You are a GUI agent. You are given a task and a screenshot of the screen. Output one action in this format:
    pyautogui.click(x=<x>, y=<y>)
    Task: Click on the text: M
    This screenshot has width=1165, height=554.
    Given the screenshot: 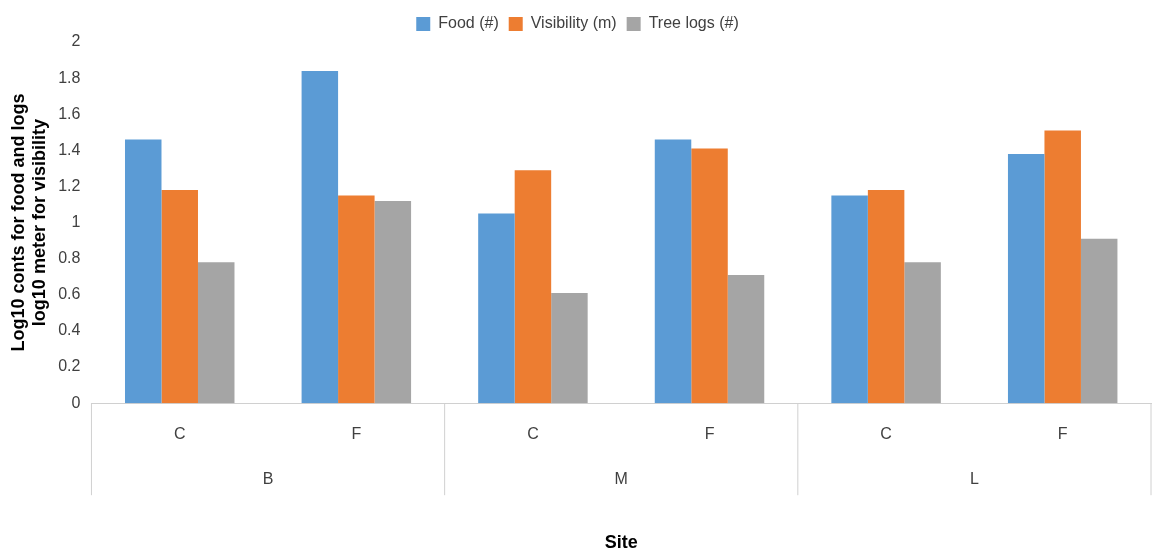 What is the action you would take?
    pyautogui.click(x=621, y=478)
    